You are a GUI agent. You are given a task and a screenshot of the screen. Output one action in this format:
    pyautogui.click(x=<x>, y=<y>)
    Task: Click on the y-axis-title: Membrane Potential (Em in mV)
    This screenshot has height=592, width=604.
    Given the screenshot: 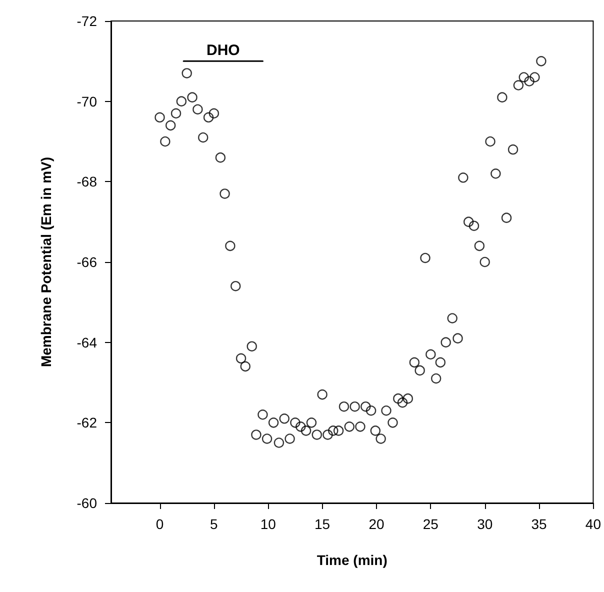 What is the action you would take?
    pyautogui.click(x=46, y=262)
    